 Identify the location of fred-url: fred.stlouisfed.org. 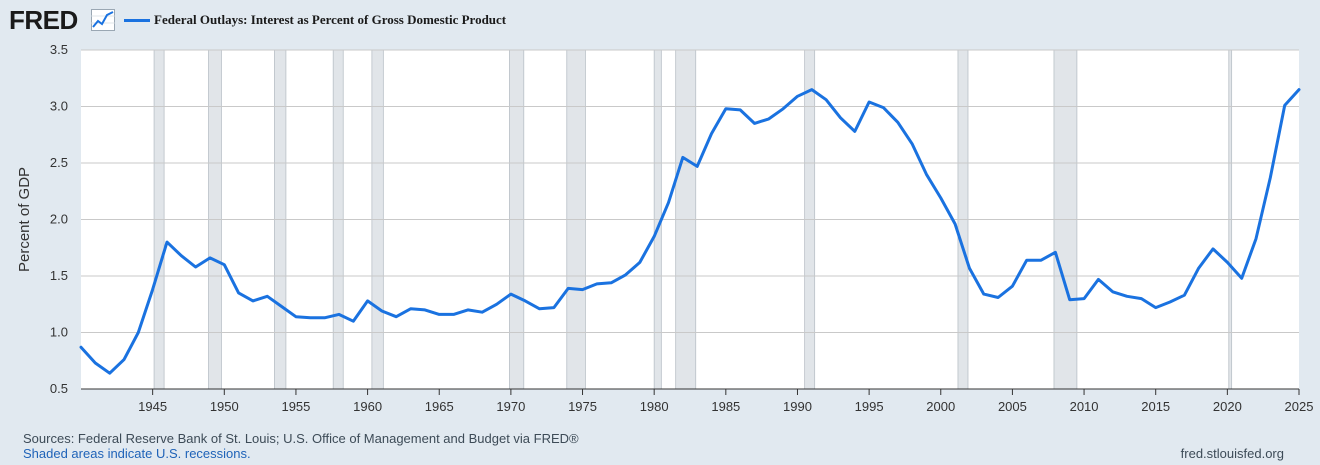
(1232, 453).